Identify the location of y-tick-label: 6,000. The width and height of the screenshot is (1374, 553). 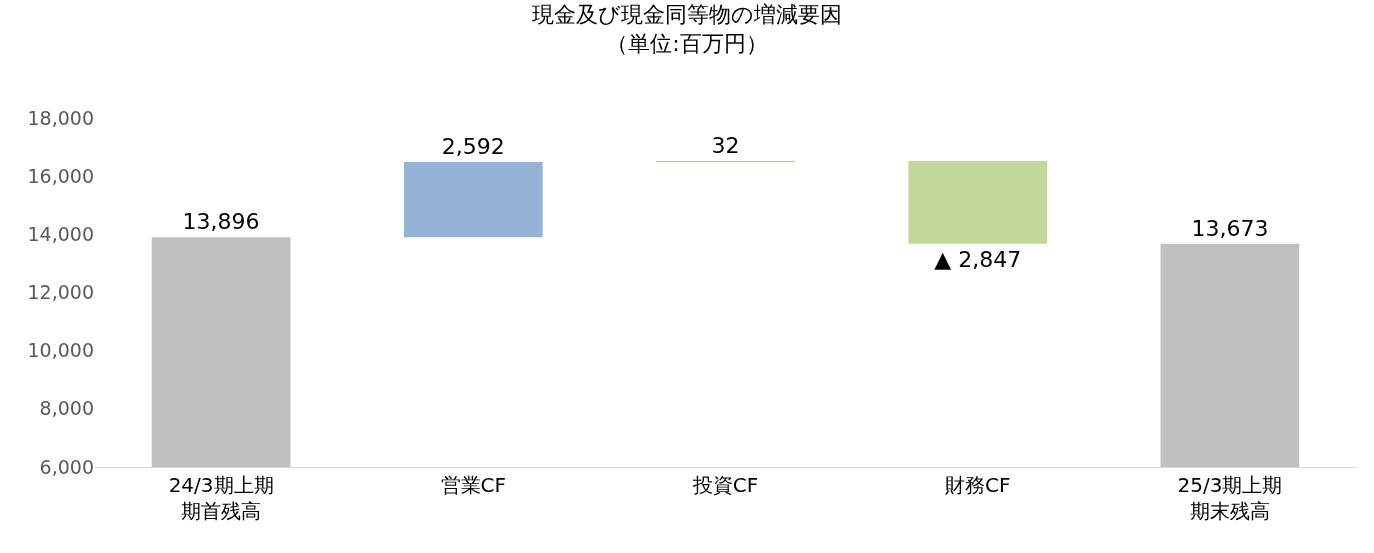
(66, 466).